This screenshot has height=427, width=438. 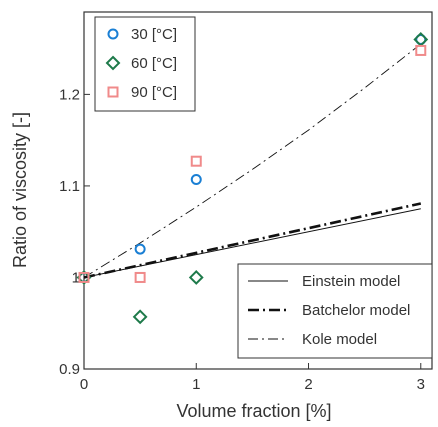 What do you see at coordinates (69, 186) in the screenshot?
I see `y-tick-label: 1.1` at bounding box center [69, 186].